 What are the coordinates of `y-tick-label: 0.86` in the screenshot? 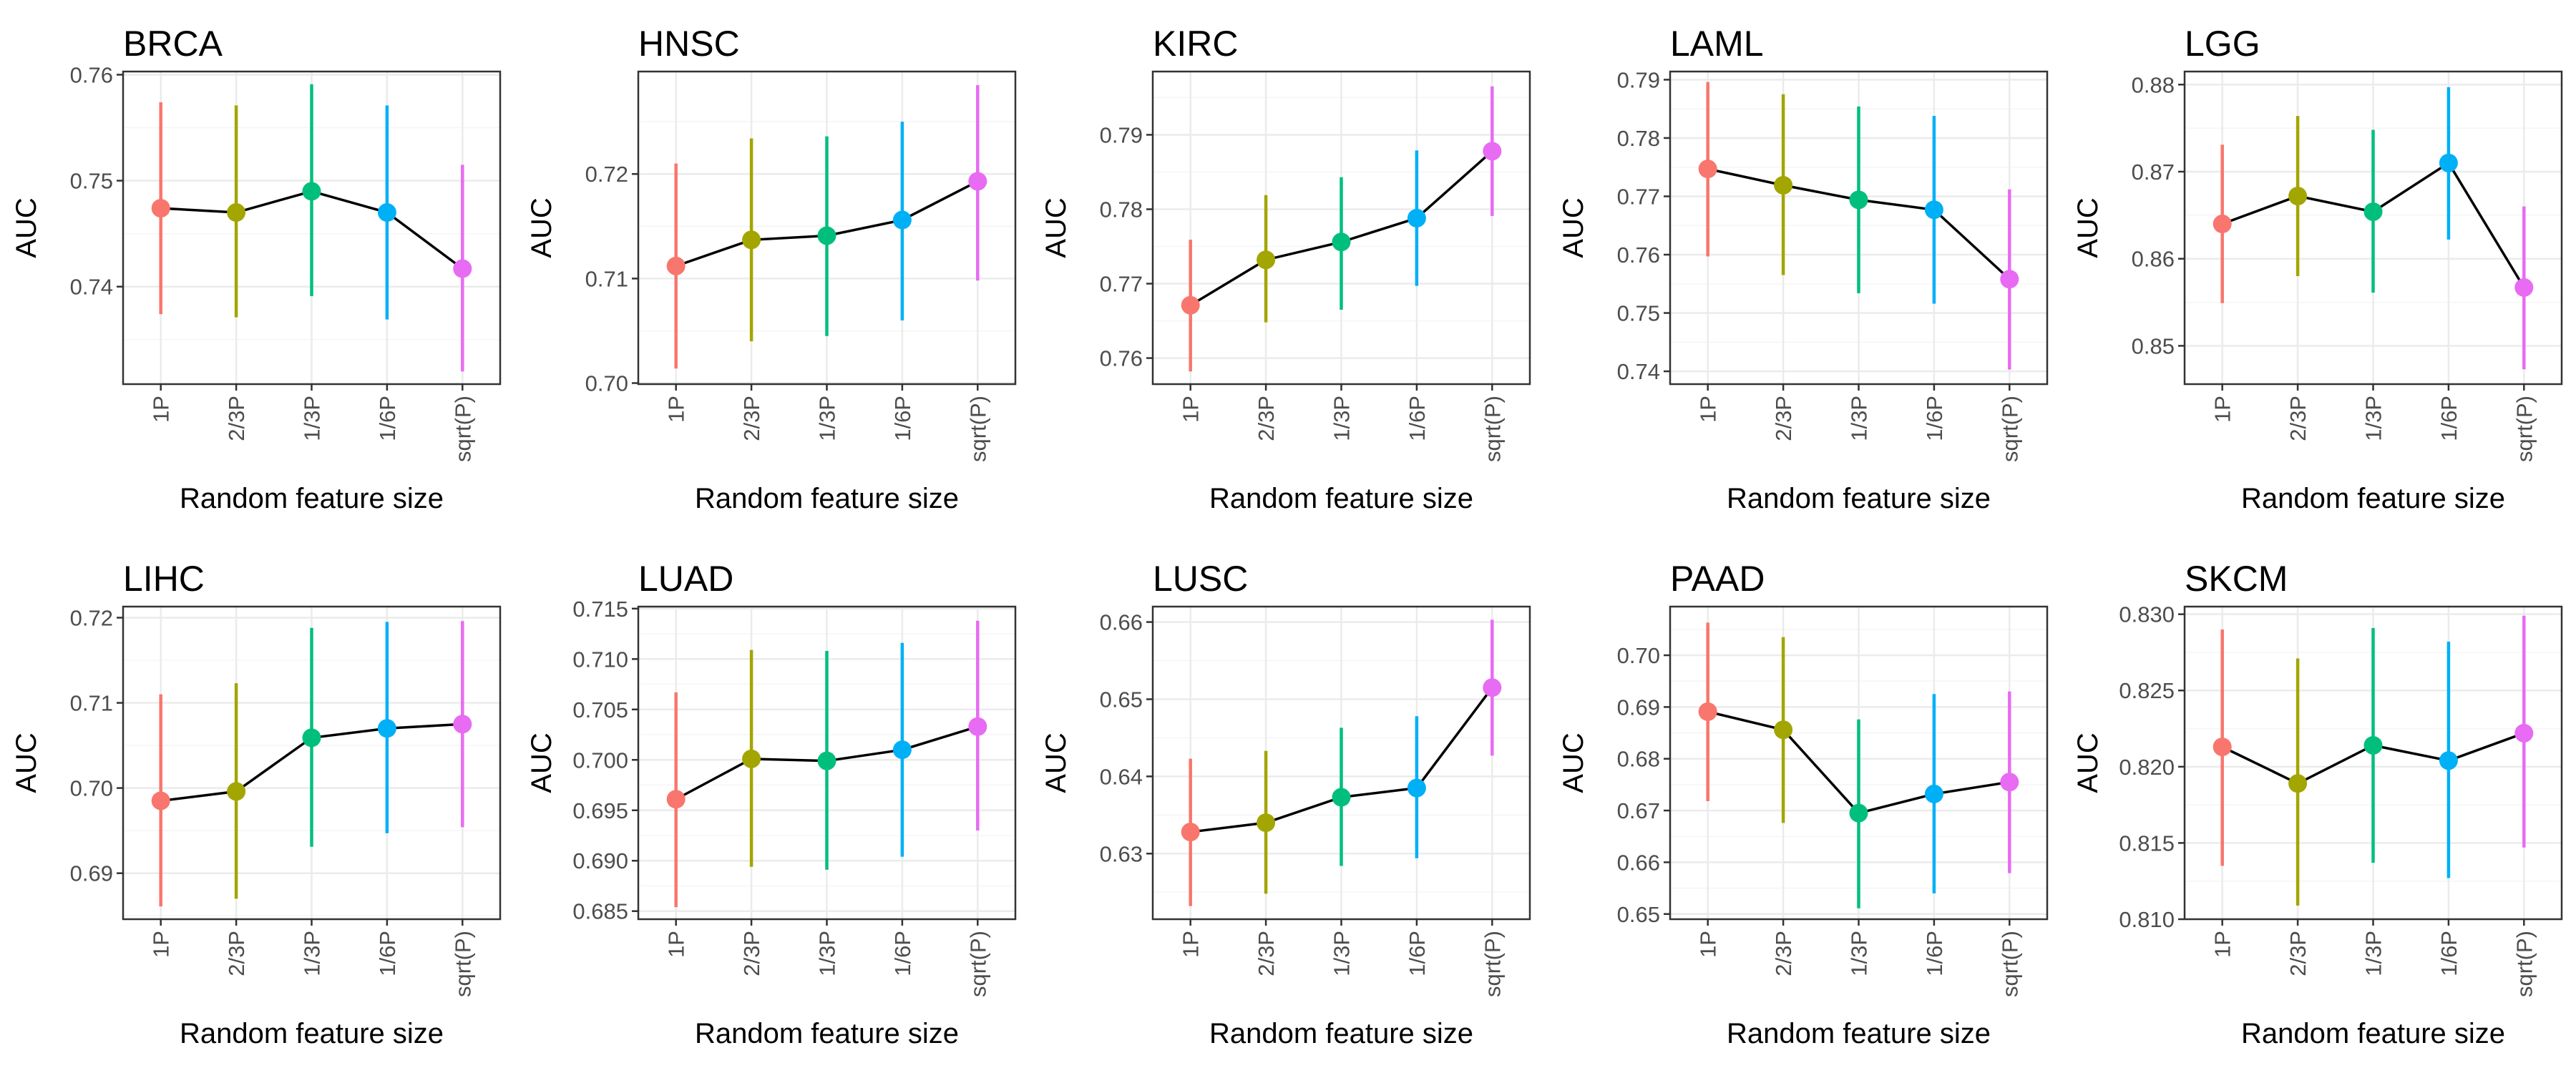 It's located at (2153, 259).